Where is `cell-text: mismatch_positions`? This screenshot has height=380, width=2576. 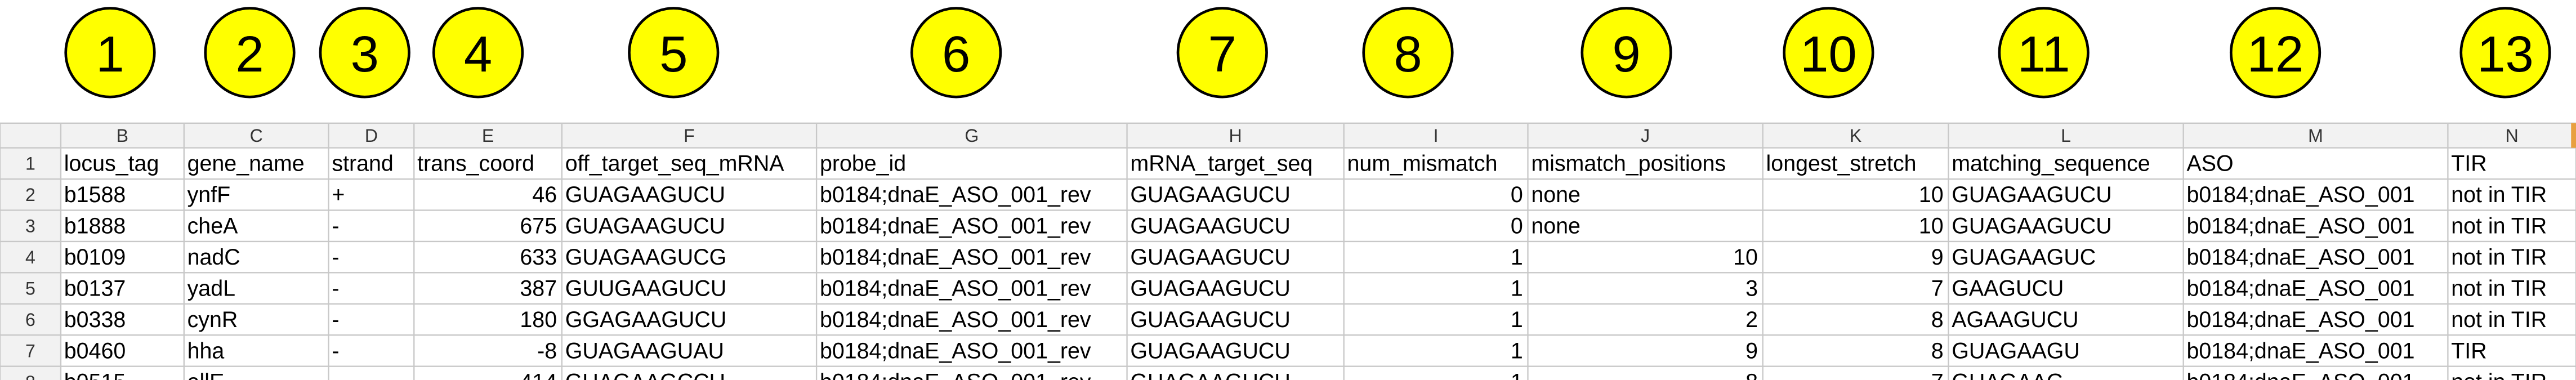
cell-text: mismatch_positions is located at coordinates (1628, 164).